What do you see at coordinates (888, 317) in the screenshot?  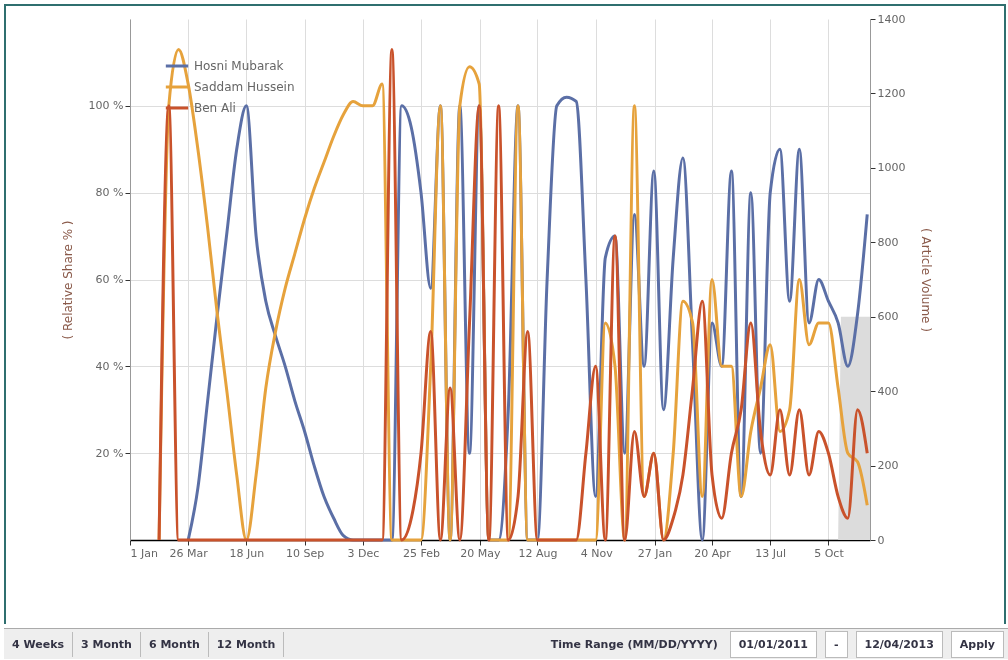 I see `y2-tick-label: 600` at bounding box center [888, 317].